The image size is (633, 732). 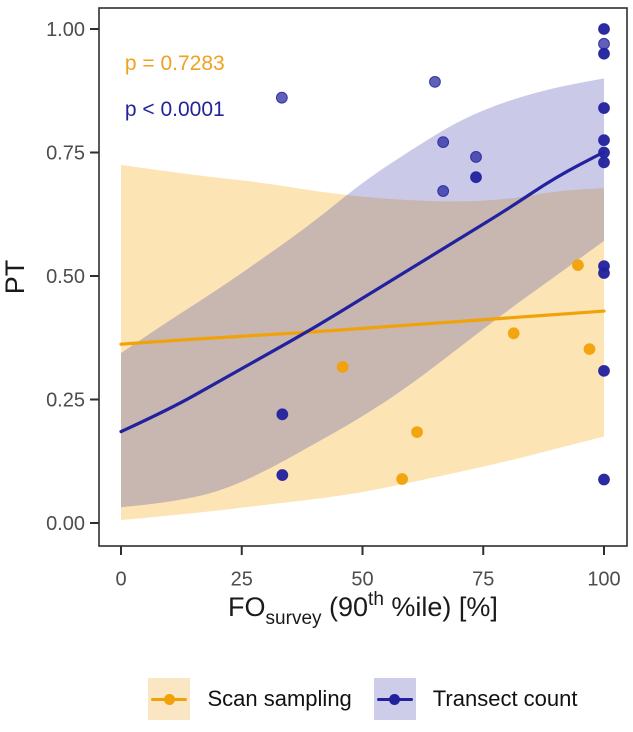 What do you see at coordinates (242, 580) in the screenshot?
I see `x-axis-tick-label: 25` at bounding box center [242, 580].